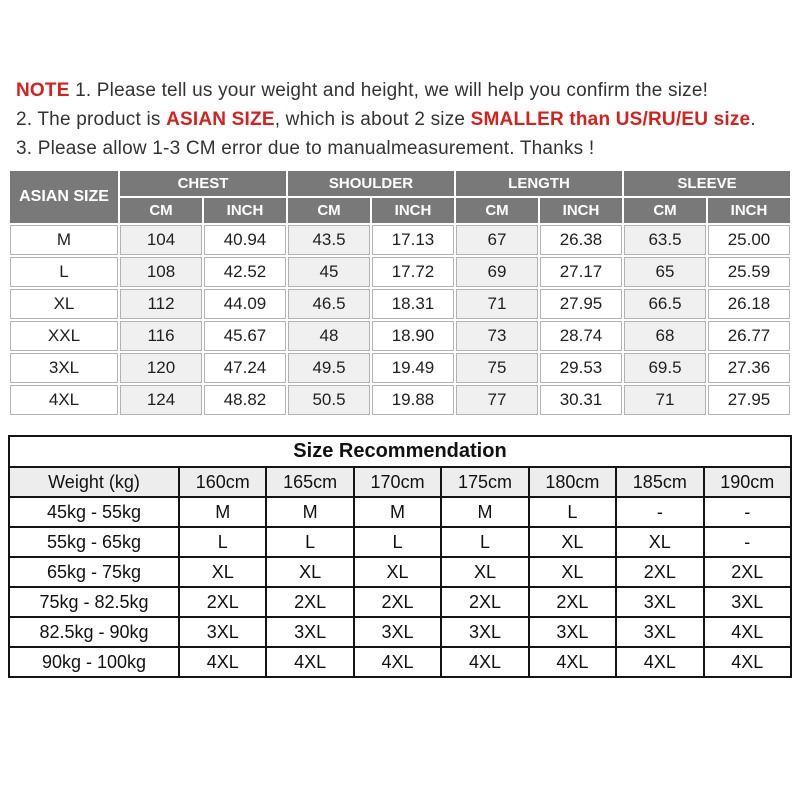 The image size is (800, 800). What do you see at coordinates (94, 512) in the screenshot?
I see `weight-range-label: 45kg - 55kg` at bounding box center [94, 512].